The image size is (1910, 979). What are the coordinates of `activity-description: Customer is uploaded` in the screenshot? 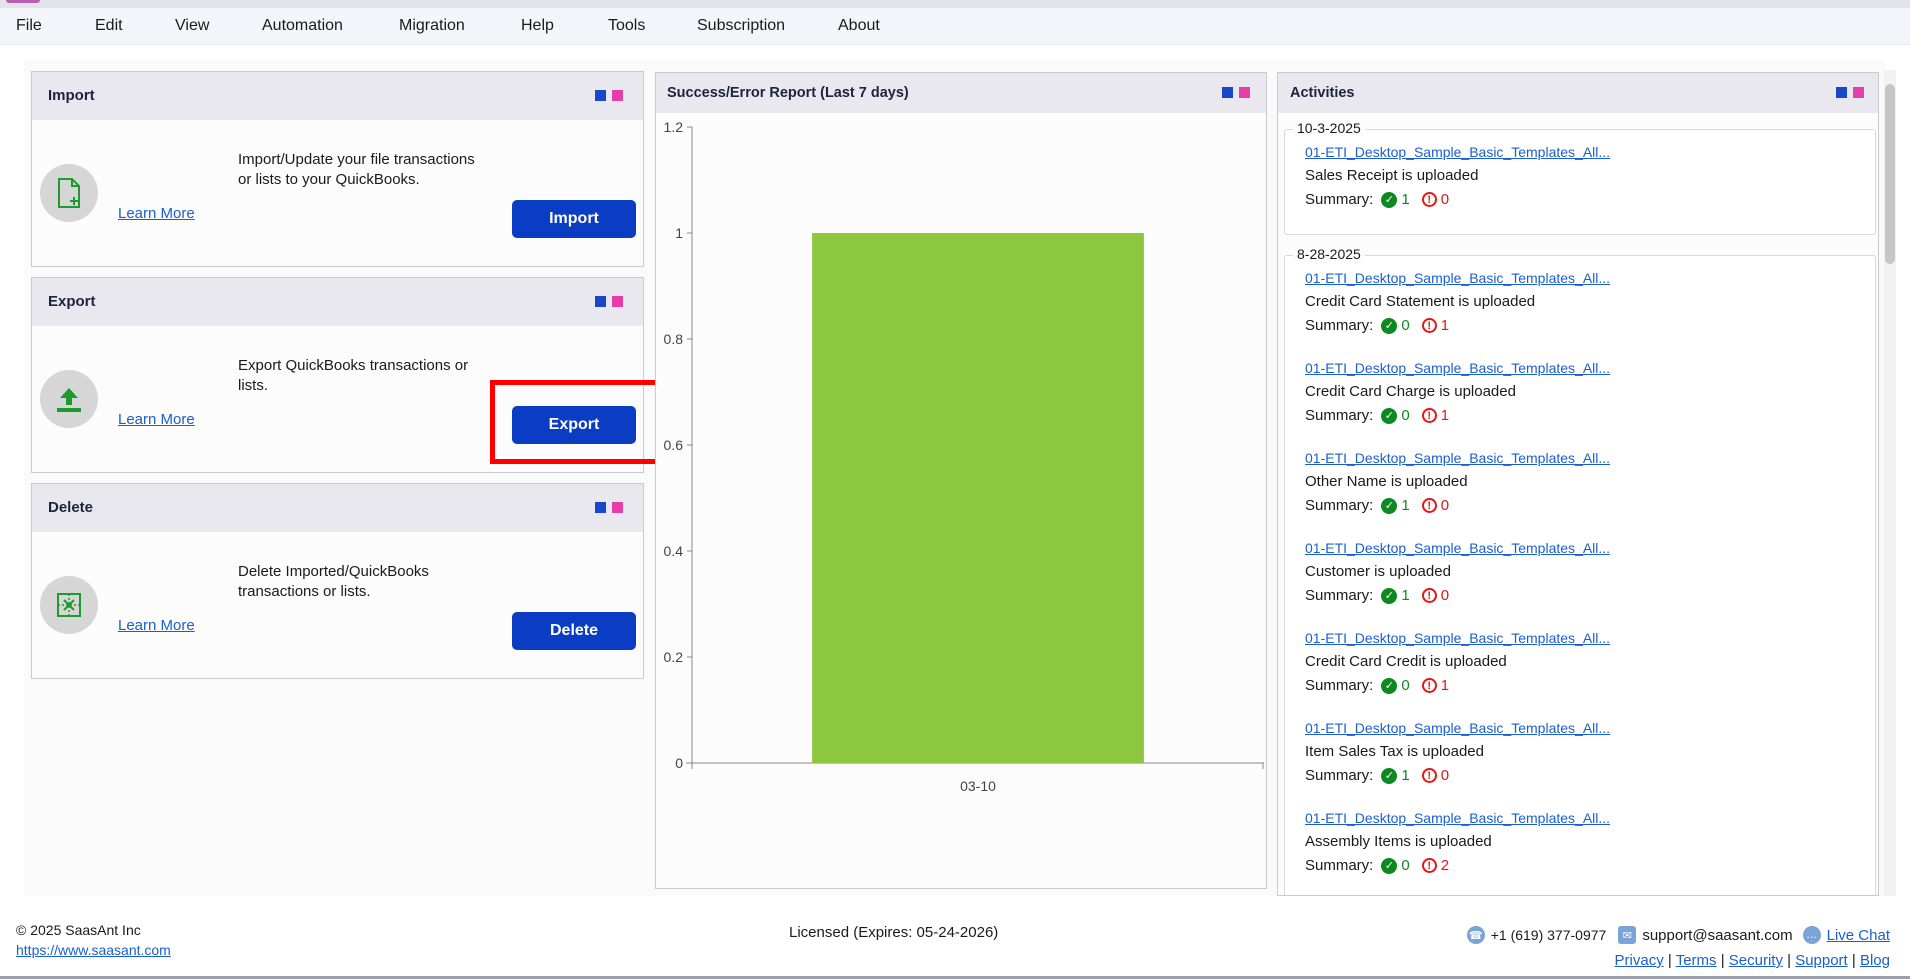 It's located at (1378, 571).